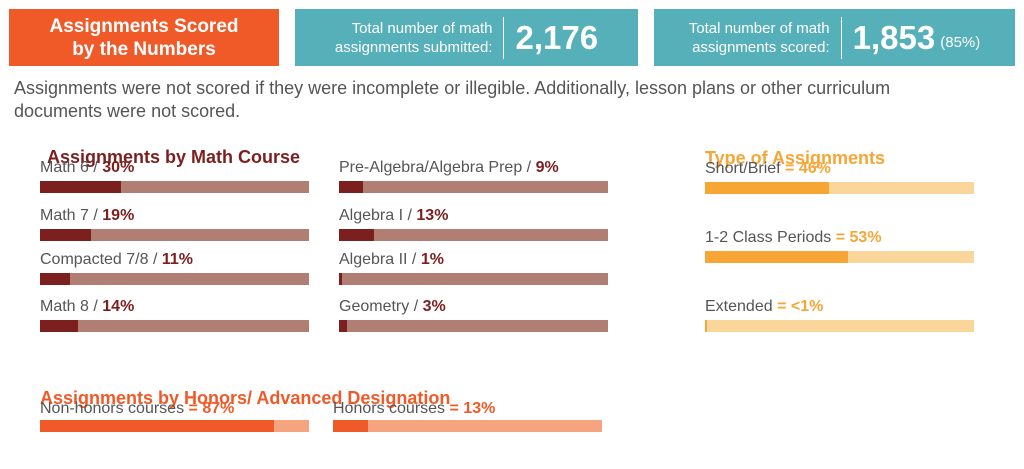 The image size is (1024, 469). I want to click on type-value-label: = 53%, so click(858, 237).